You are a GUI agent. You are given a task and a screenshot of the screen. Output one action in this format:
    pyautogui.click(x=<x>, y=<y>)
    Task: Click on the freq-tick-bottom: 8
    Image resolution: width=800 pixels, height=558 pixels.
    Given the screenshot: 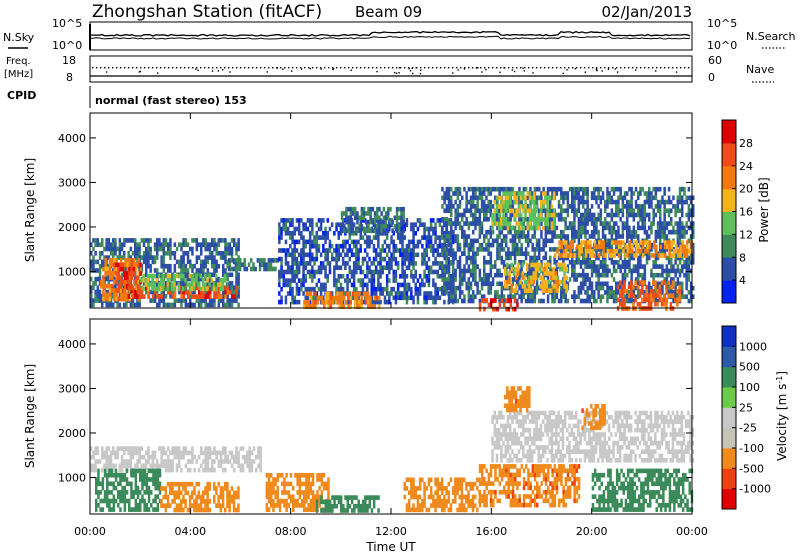 What is the action you would take?
    pyautogui.click(x=69, y=77)
    